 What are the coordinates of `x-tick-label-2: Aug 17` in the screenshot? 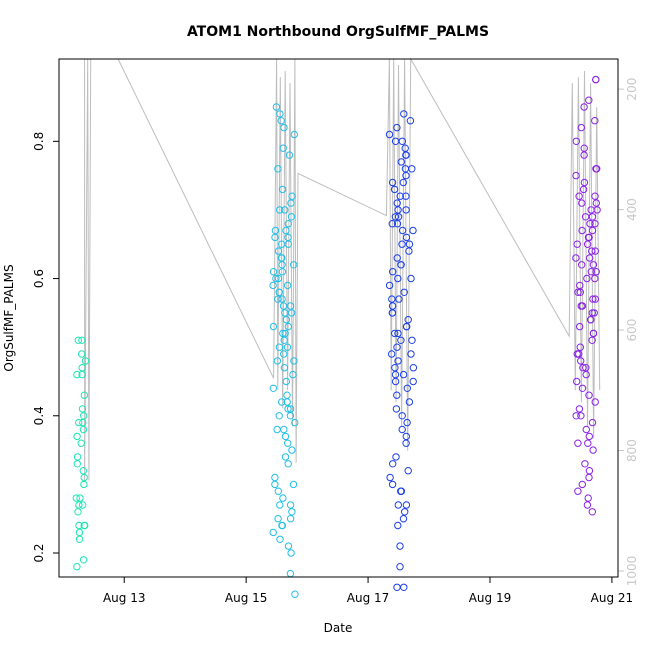 It's located at (368, 598).